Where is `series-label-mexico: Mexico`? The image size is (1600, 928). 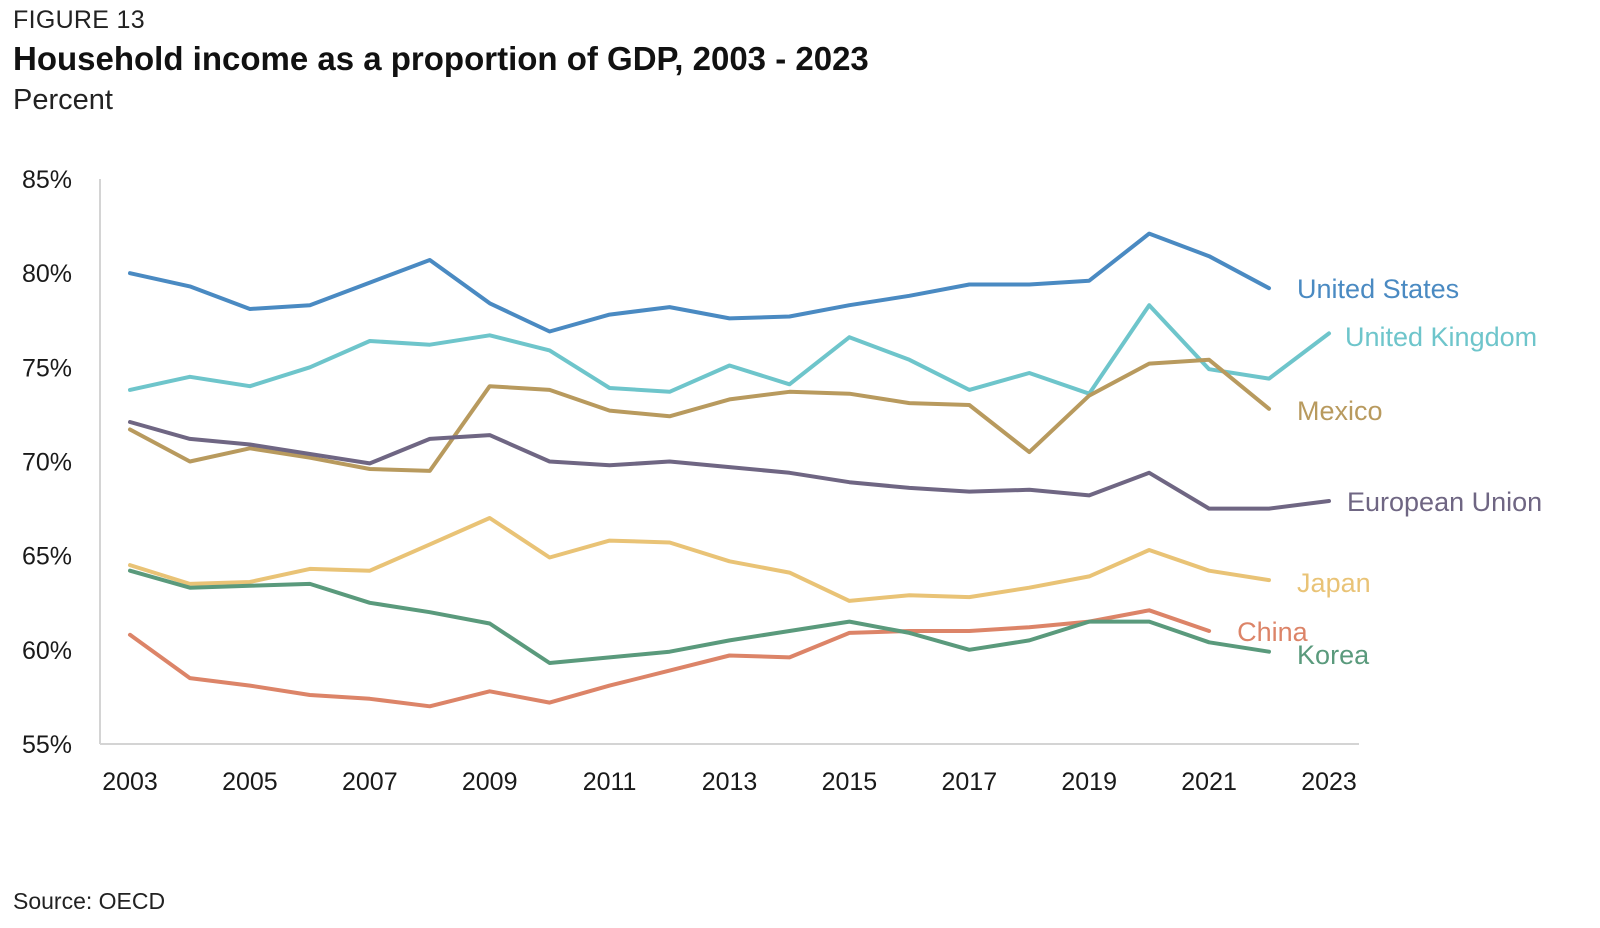
series-label-mexico: Mexico is located at coordinates (1340, 411).